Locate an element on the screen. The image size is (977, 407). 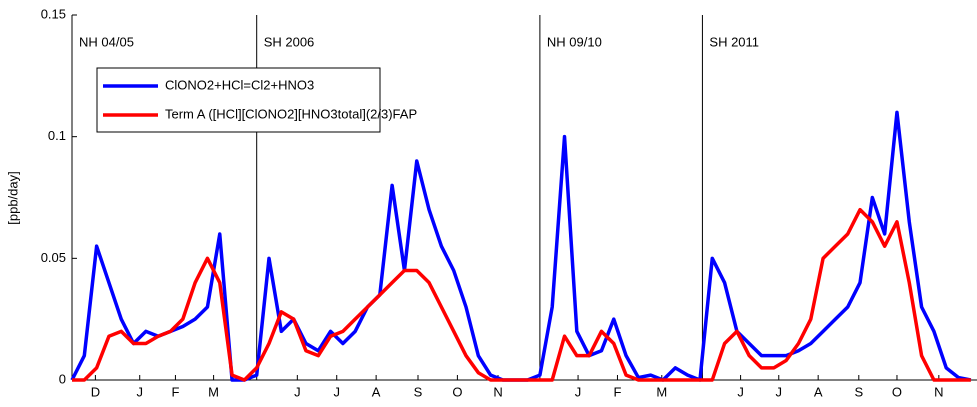
panel-label: SH 2011 is located at coordinates (734, 41).